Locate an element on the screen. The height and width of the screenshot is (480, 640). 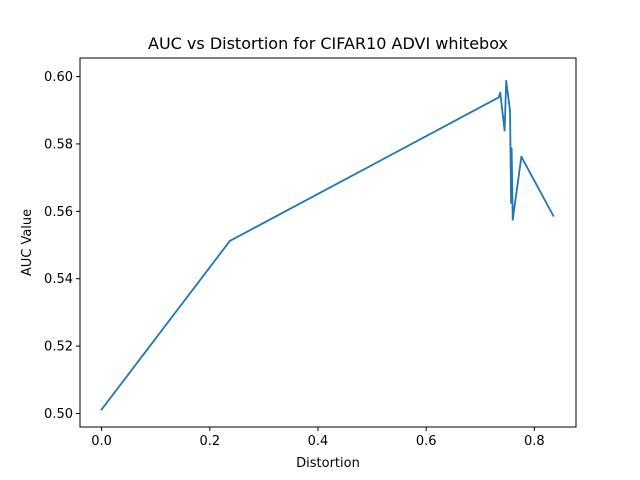
y-tick-label: 0.58 is located at coordinates (58, 144).